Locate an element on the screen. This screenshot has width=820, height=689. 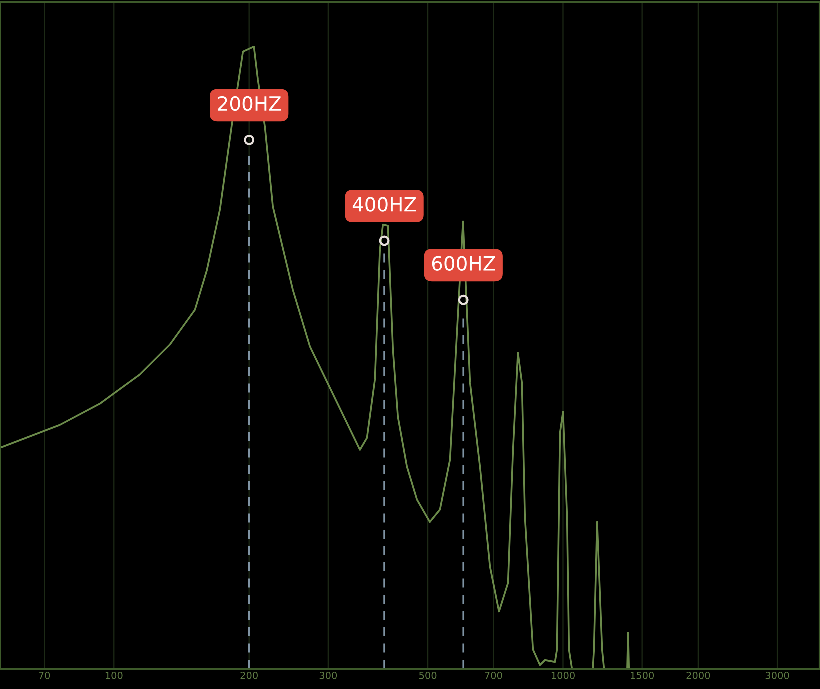
annotation: 200HZ is located at coordinates (249, 104).